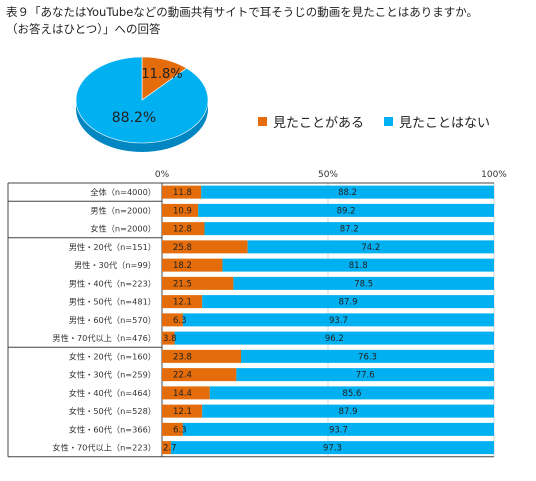 This screenshot has width=536, height=481. I want to click on pie-side, so click(142, 126).